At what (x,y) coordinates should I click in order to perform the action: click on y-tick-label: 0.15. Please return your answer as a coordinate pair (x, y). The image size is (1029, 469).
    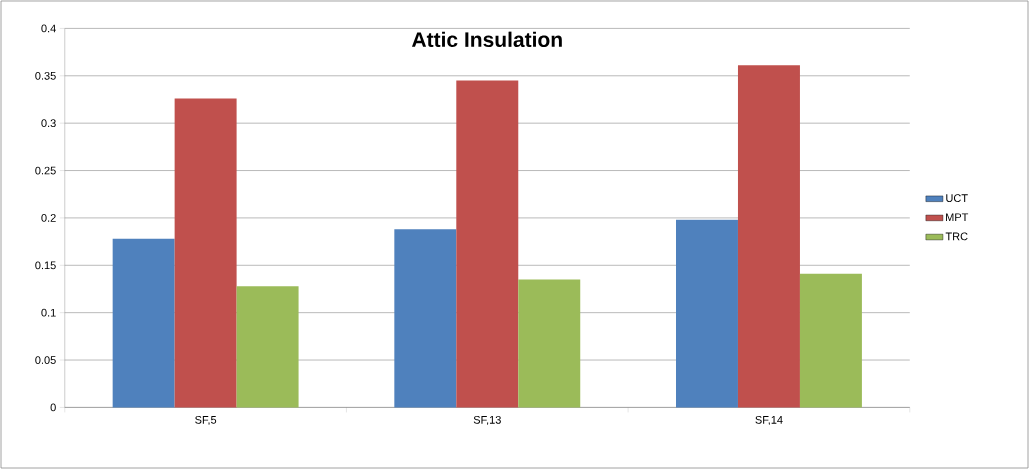
    Looking at the image, I should click on (45, 265).